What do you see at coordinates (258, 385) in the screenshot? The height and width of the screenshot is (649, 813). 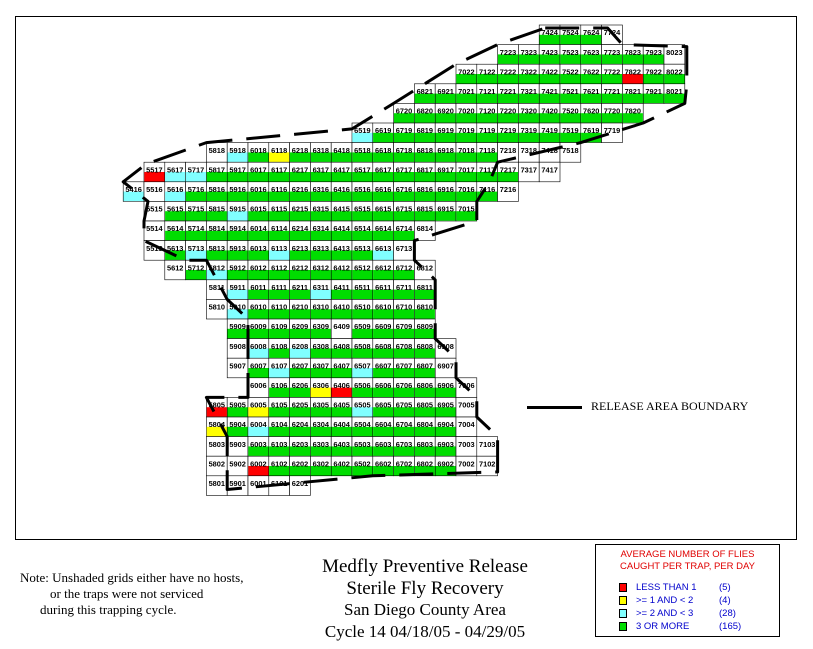 I see `grid-cell-label: 6006` at bounding box center [258, 385].